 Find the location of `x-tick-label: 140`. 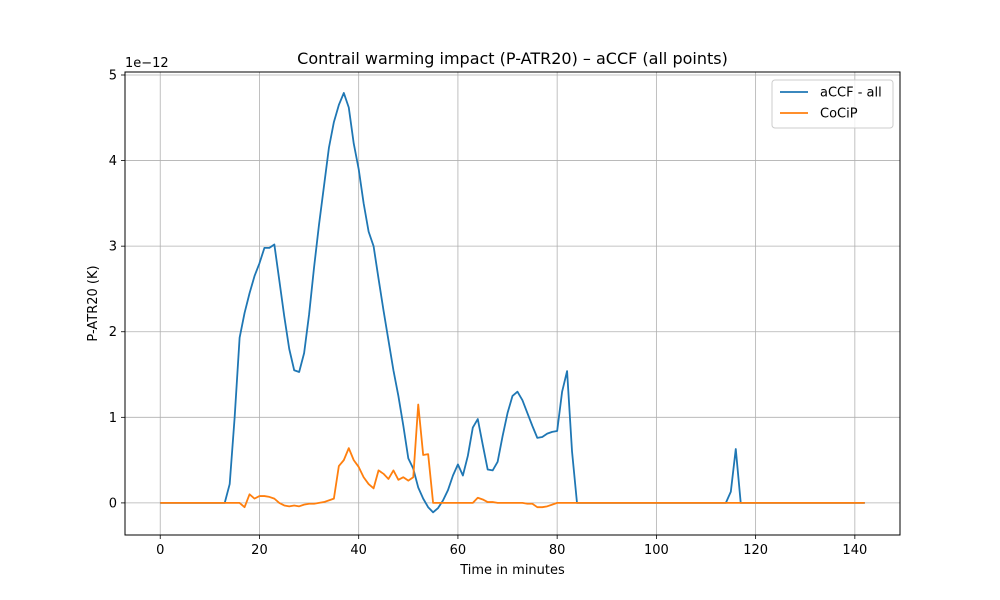

x-tick-label: 140 is located at coordinates (854, 550).